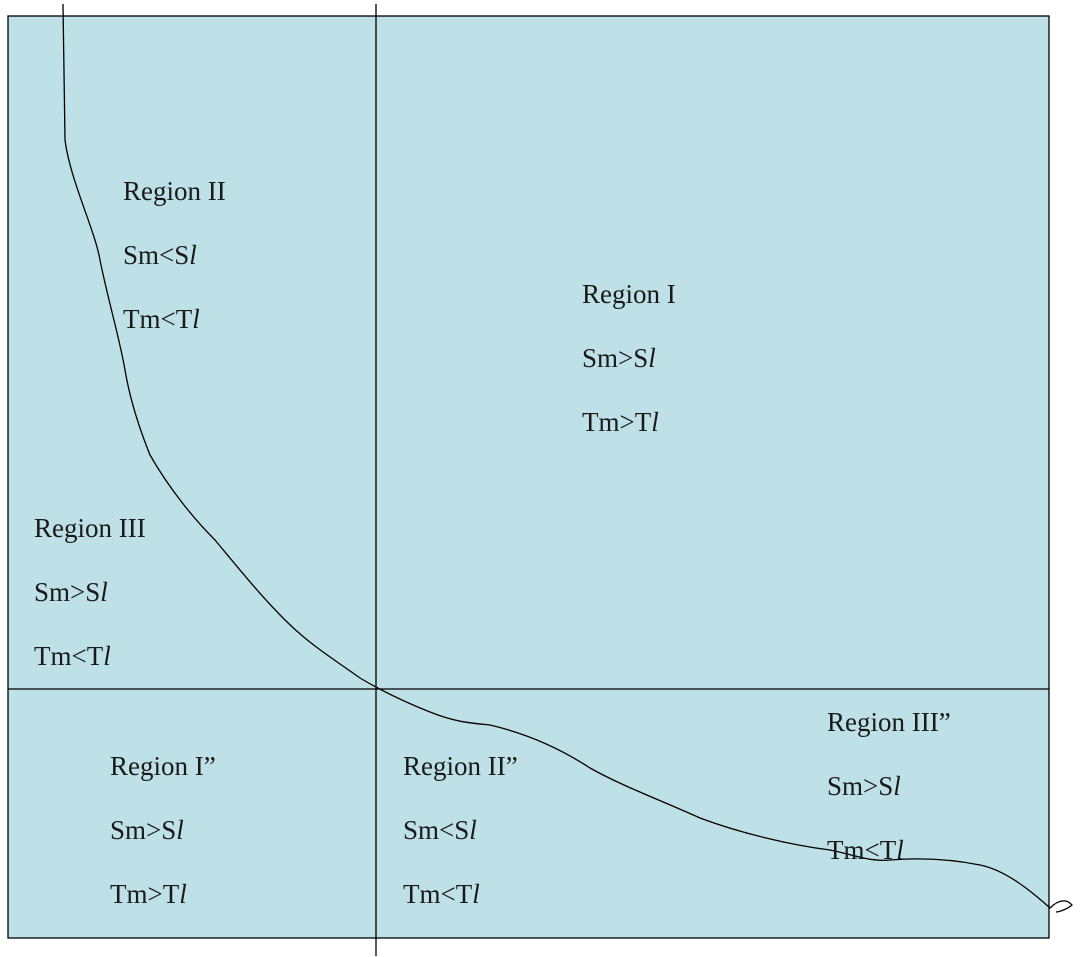 Image resolution: width=1084 pixels, height=957 pixels. What do you see at coordinates (629, 294) in the screenshot?
I see `region-name: Region I` at bounding box center [629, 294].